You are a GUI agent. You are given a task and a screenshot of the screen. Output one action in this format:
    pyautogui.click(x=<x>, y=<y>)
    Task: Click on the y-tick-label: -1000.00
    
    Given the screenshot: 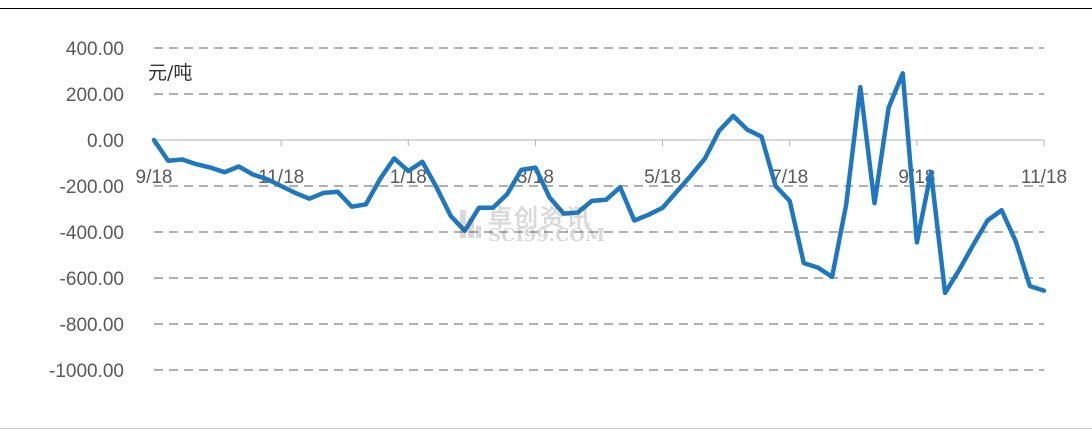 What is the action you would take?
    pyautogui.click(x=86, y=371)
    